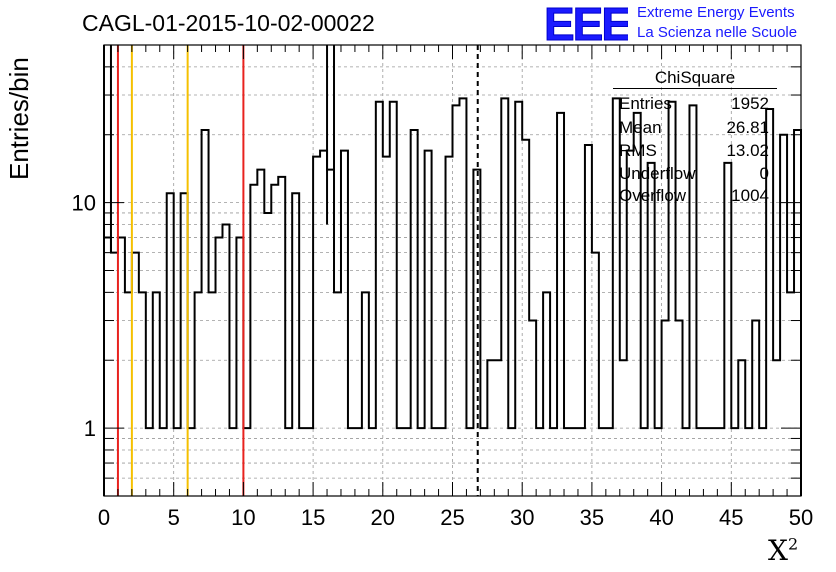 This screenshot has width=836, height=572. Describe the element at coordinates (694, 197) in the screenshot. I see `stats-row-overflow: Overflow 1004` at that location.